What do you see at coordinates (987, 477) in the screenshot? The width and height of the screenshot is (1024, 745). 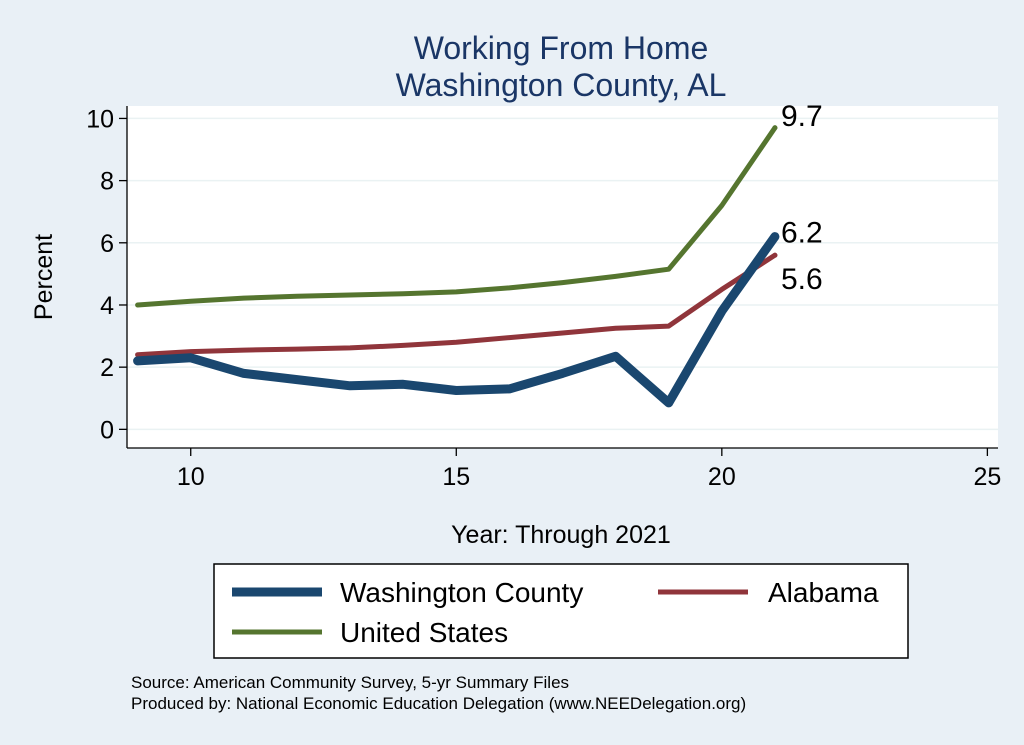 I see `x-tick-label: 25` at bounding box center [987, 477].